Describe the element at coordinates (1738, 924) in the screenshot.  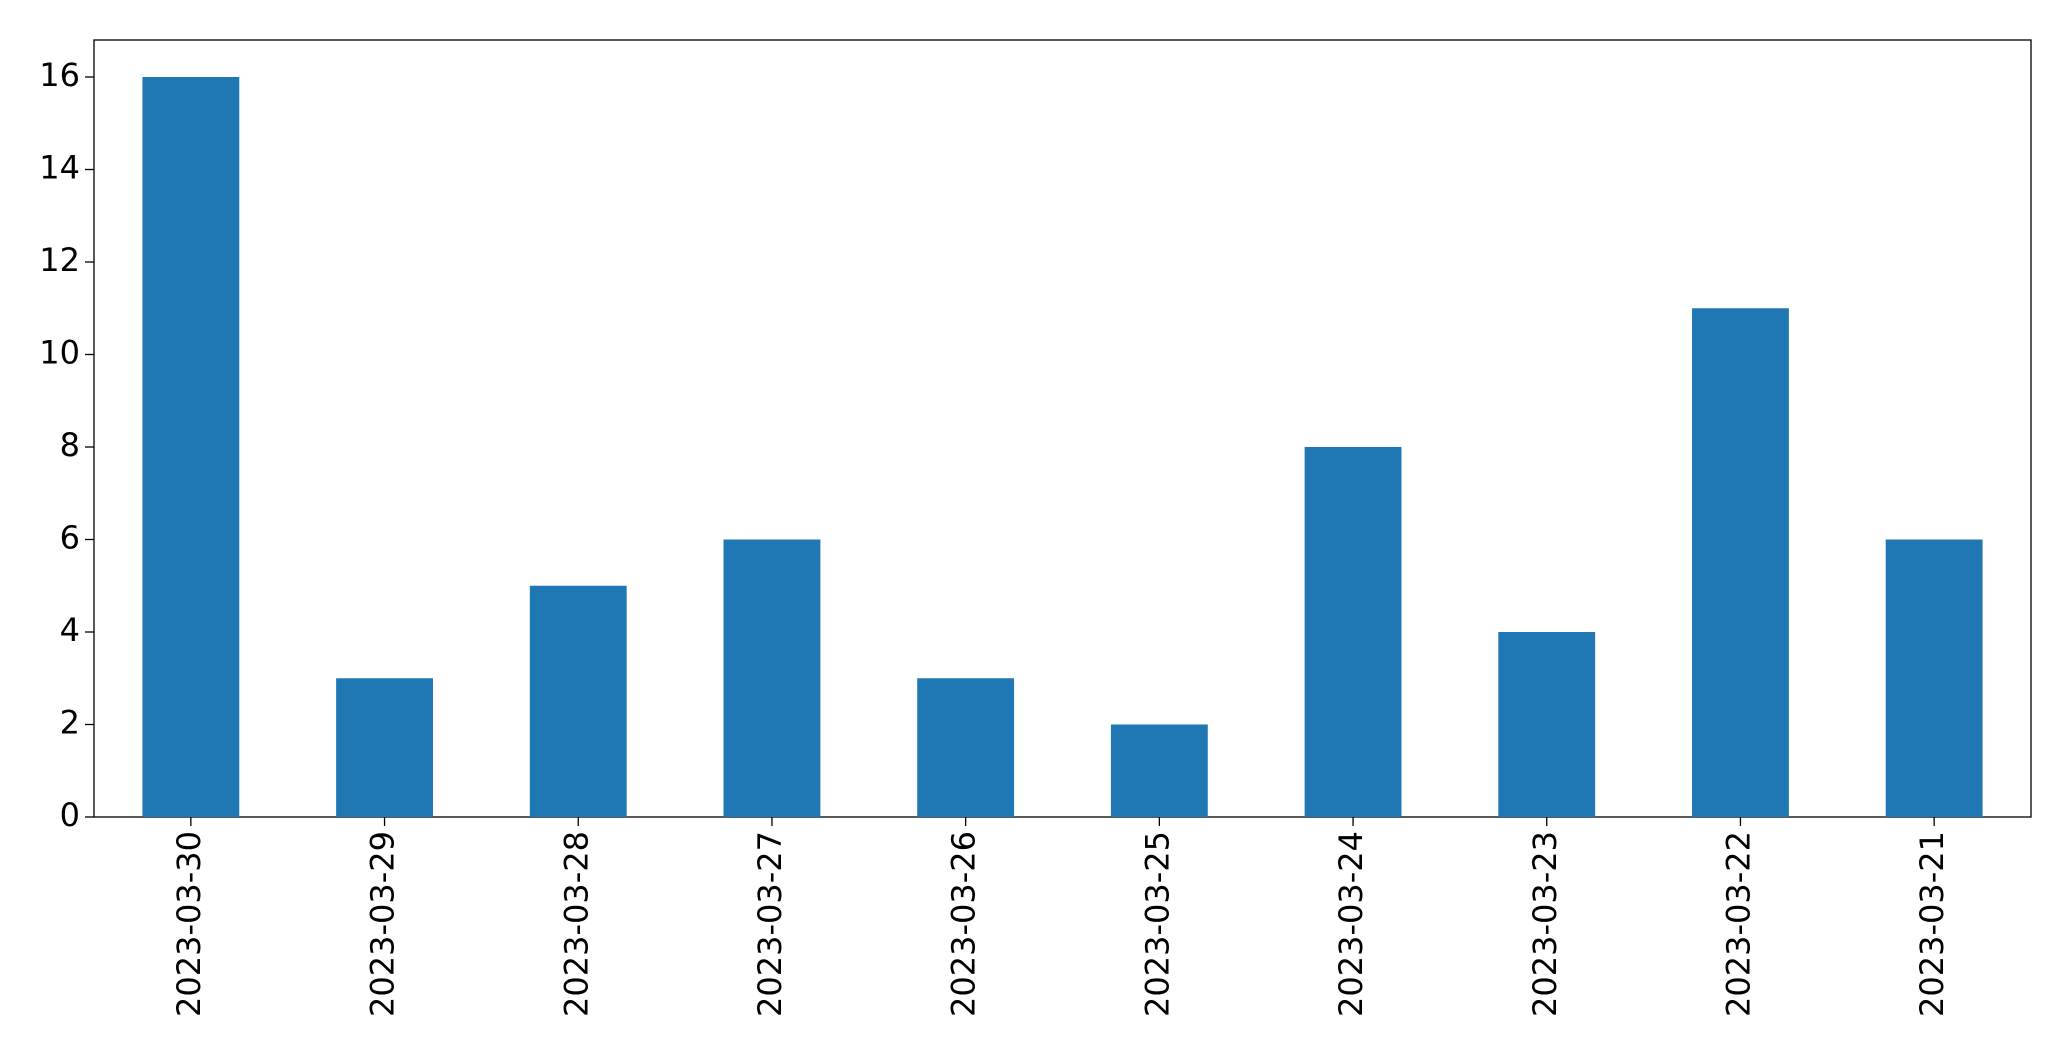
I see `x-tick-label: 2023-03-22` at that location.